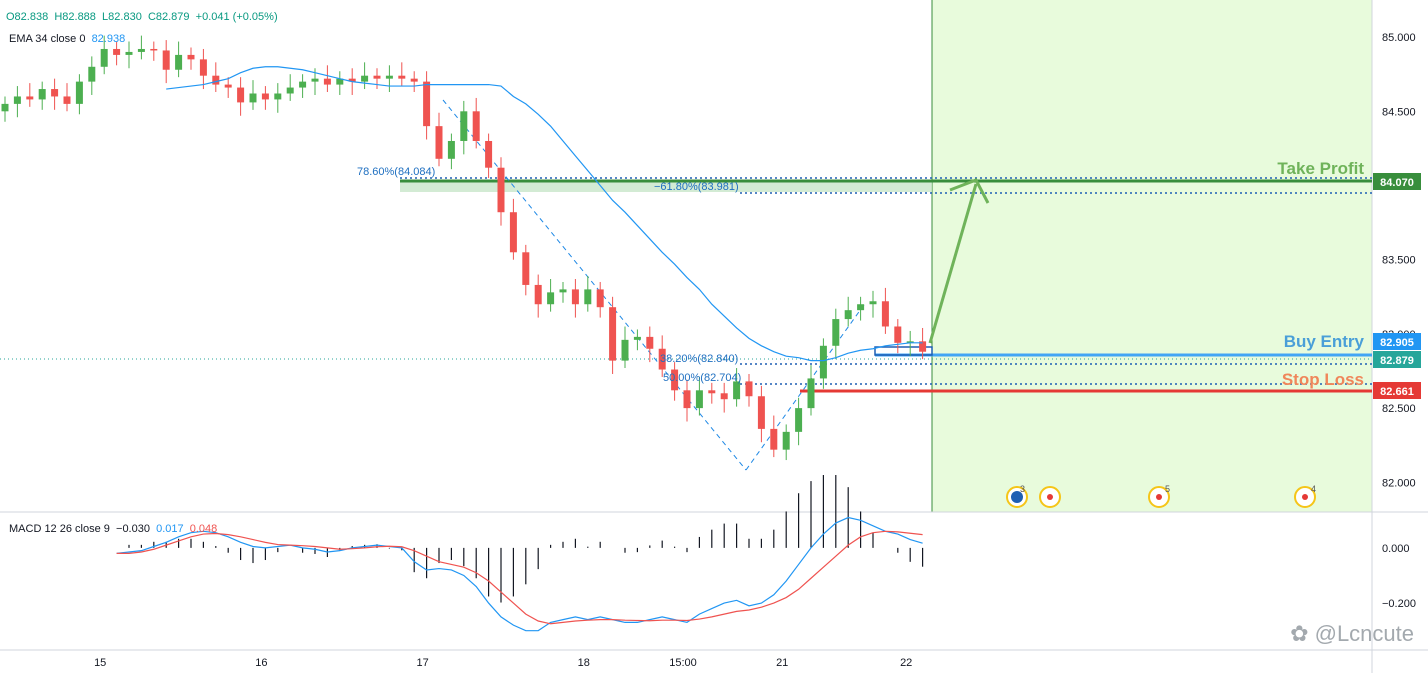 This screenshot has width=1428, height=673. Describe the element at coordinates (696, 187) in the screenshot. I see `fib-618-label: −61.80%(83.981)` at that location.